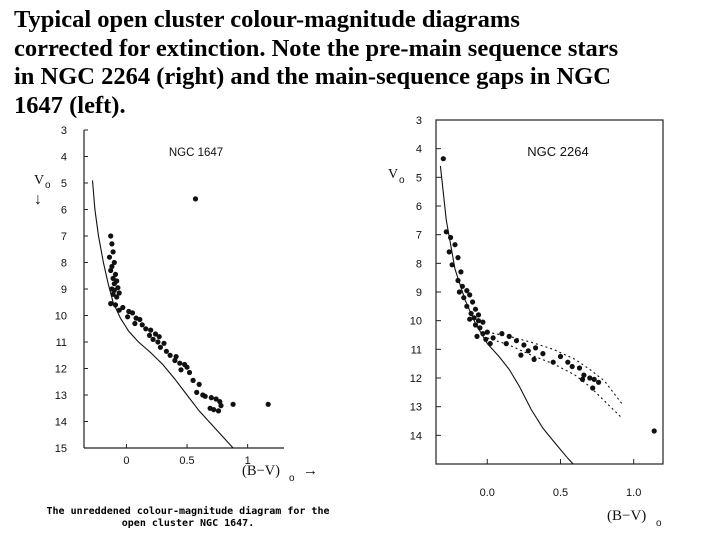 The image size is (720, 540). Describe the element at coordinates (48, 185) in the screenshot. I see `ngc1647-y-label-sub: o` at that location.